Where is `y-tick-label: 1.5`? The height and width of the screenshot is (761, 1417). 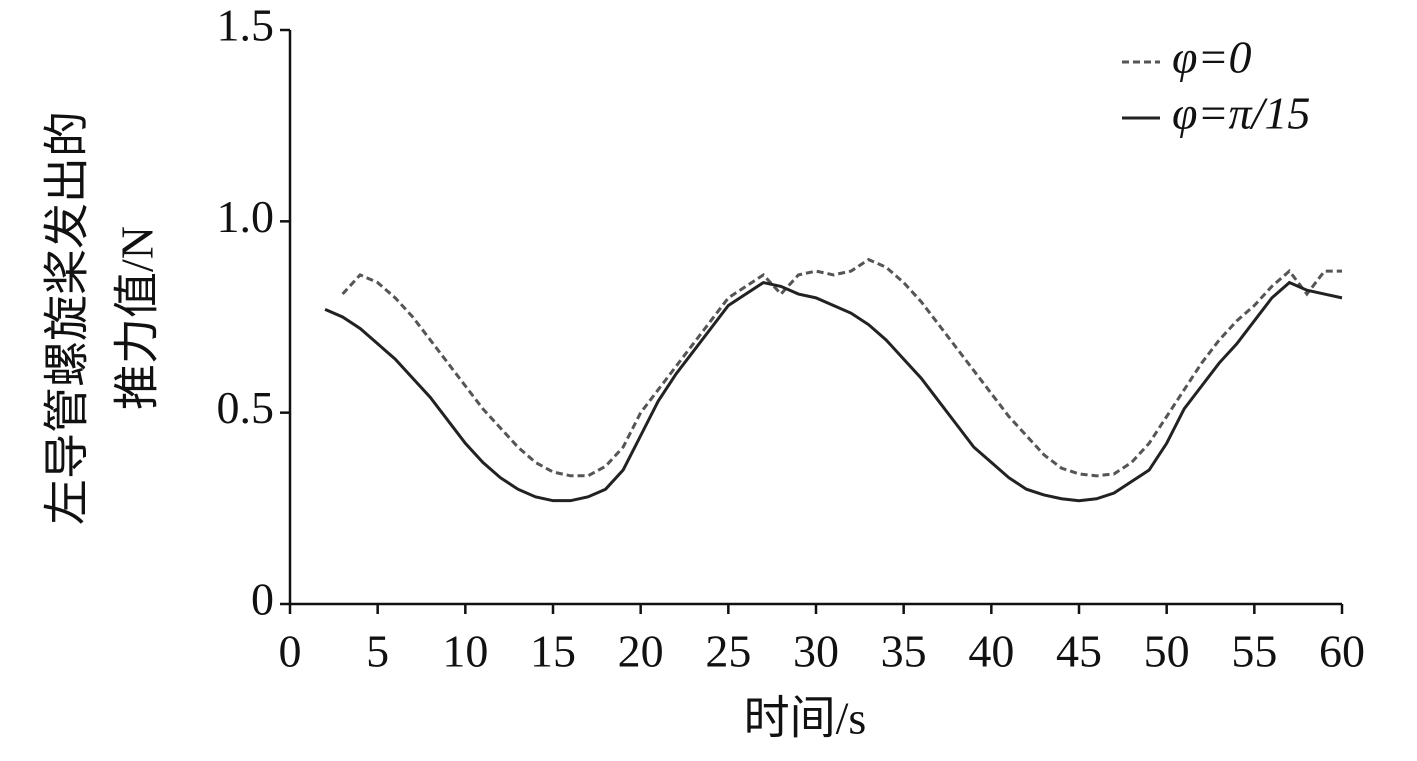 y-tick-label: 1.5 is located at coordinates (246, 25).